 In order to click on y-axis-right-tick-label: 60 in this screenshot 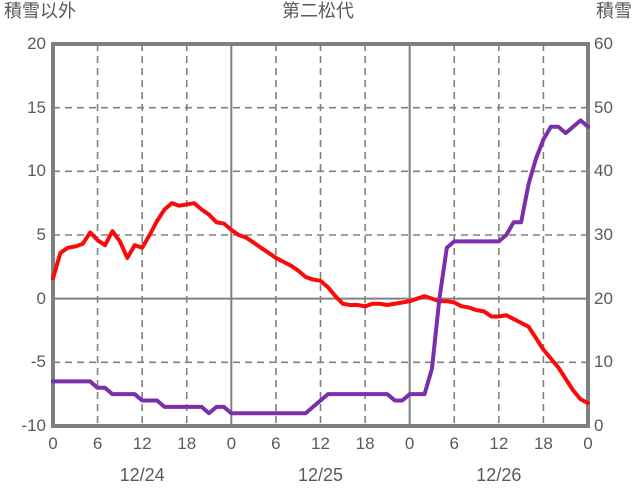, I will do `click(603, 43)`.